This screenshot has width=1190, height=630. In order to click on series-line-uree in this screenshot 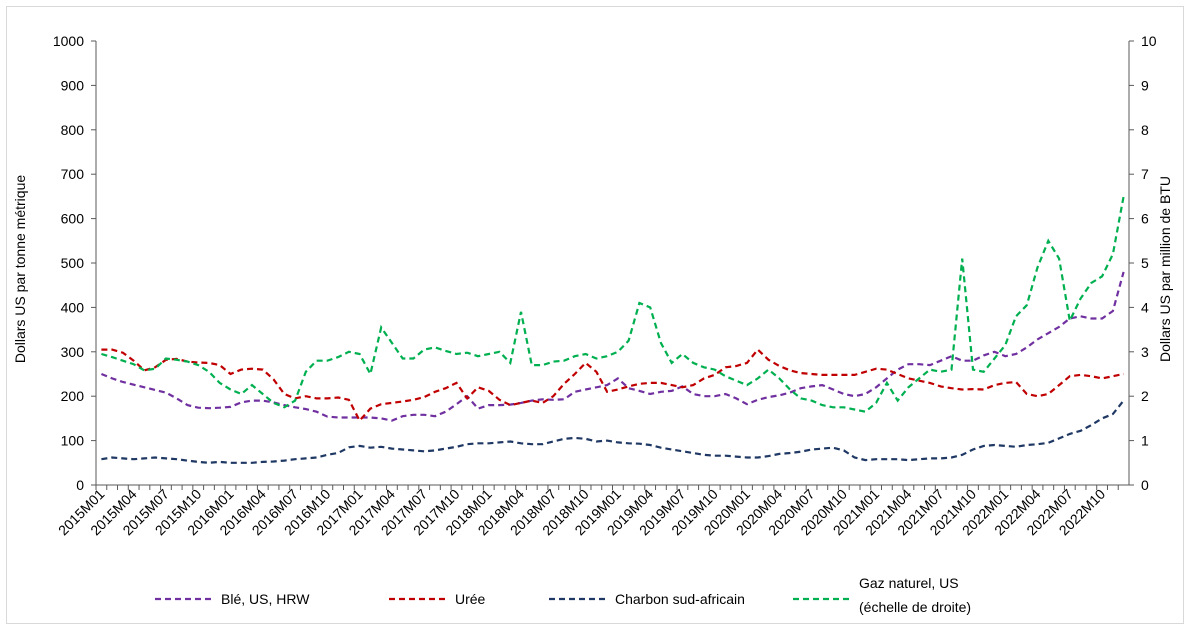, I will do `click(612, 385)`.